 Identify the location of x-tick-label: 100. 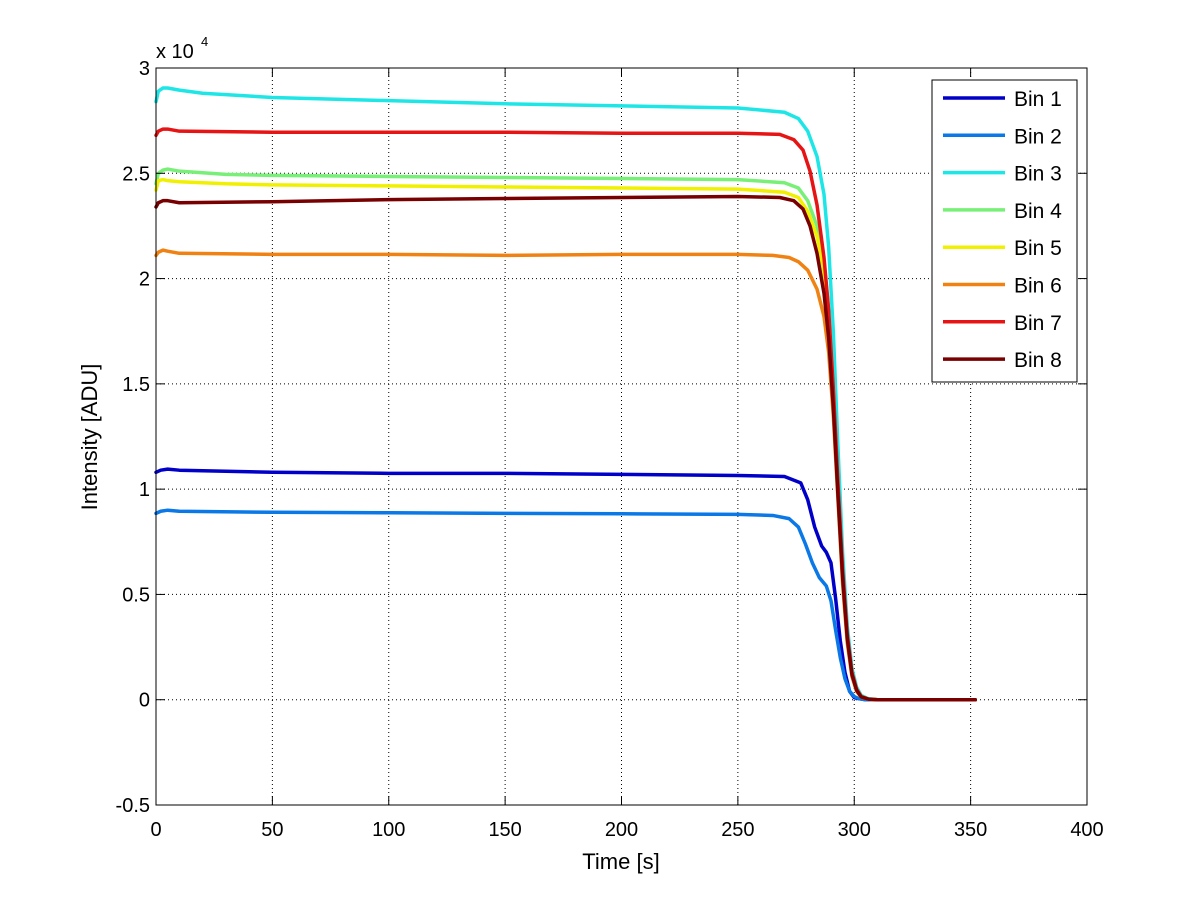
(388, 830).